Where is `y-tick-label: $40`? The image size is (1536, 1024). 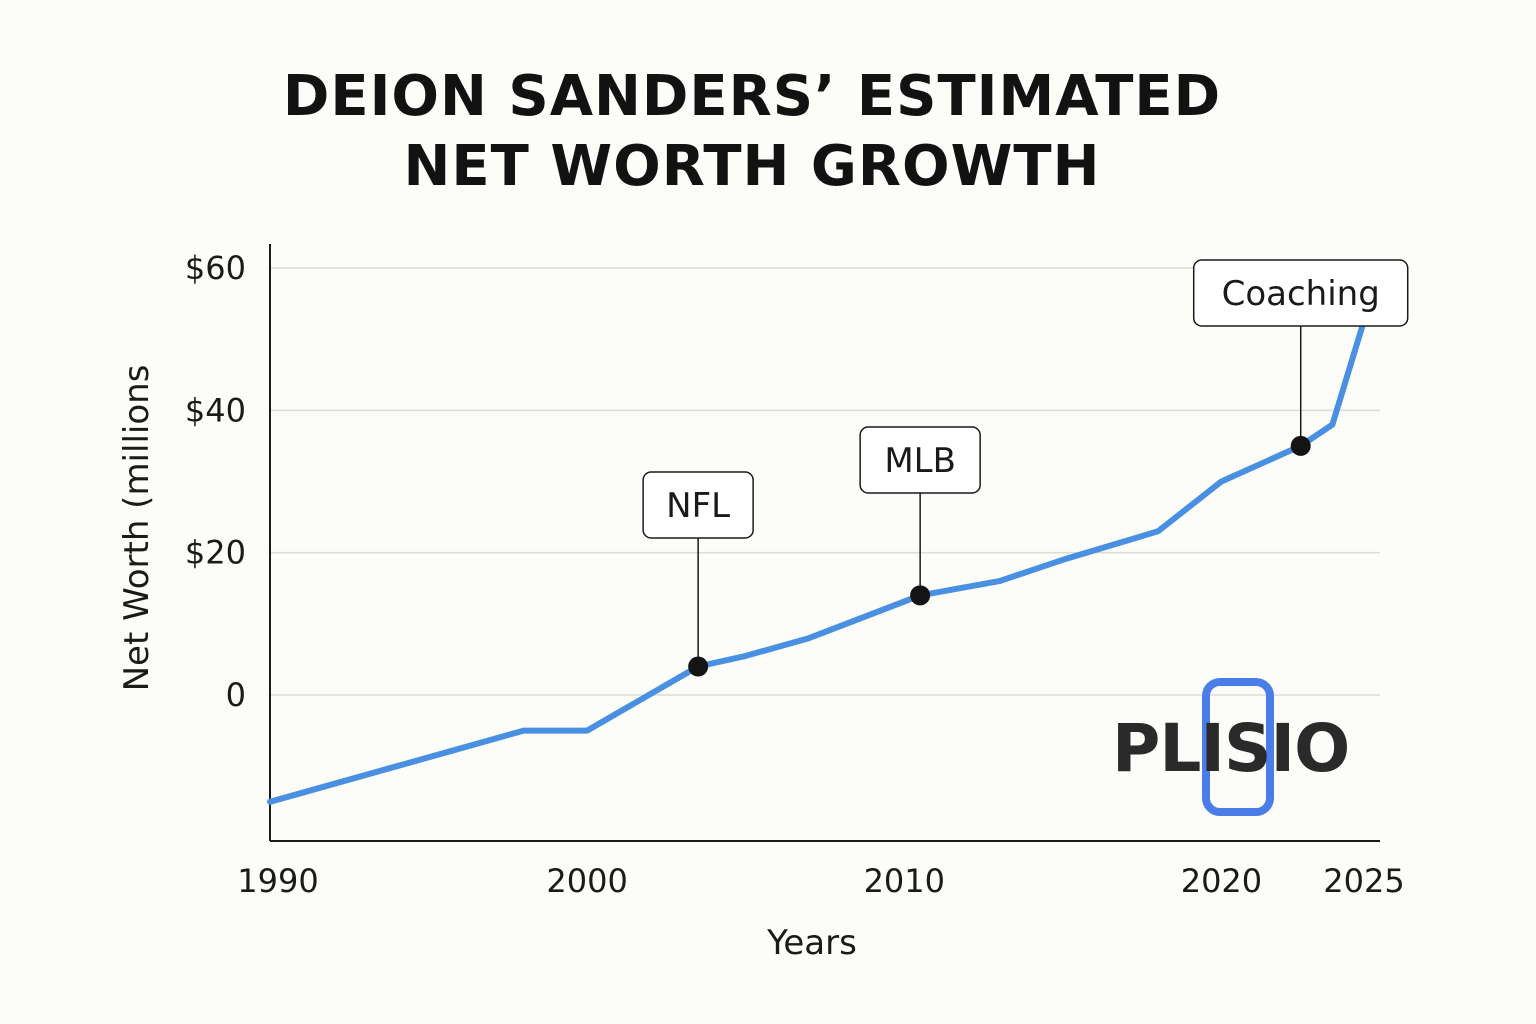
y-tick-label: $40 is located at coordinates (215, 410).